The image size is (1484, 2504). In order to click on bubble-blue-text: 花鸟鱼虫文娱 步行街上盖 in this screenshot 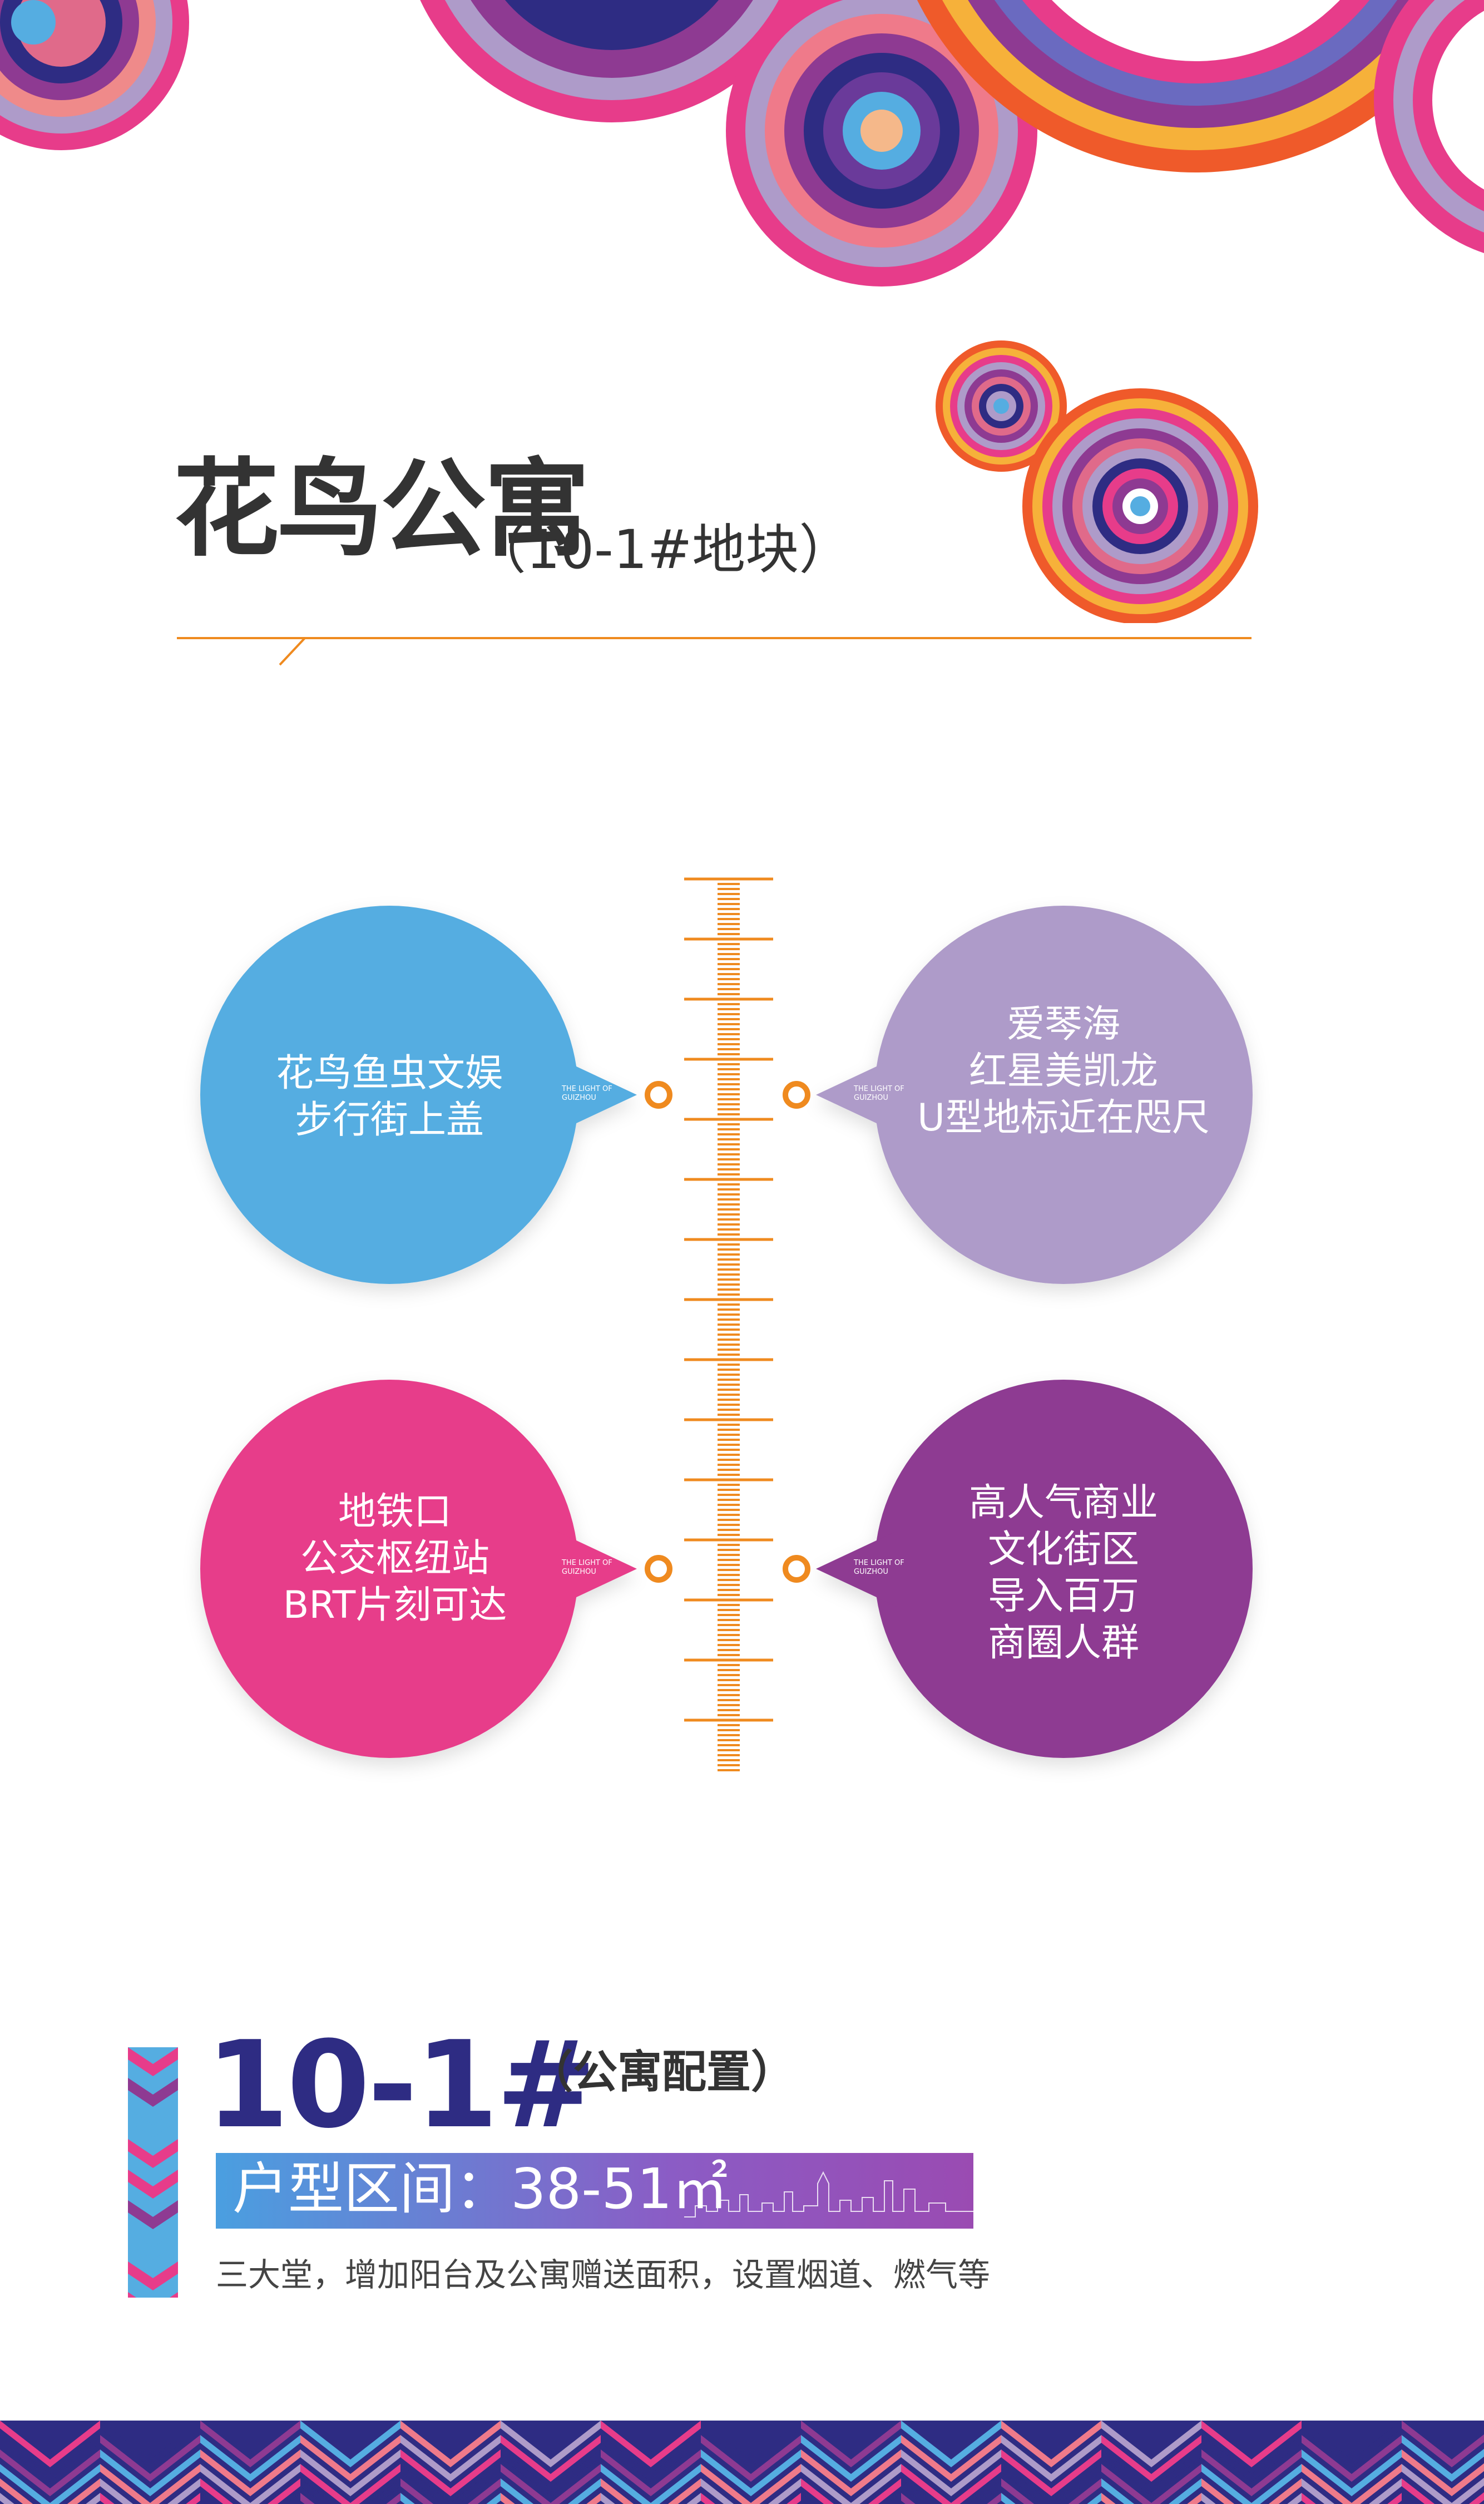, I will do `click(389, 1097)`.